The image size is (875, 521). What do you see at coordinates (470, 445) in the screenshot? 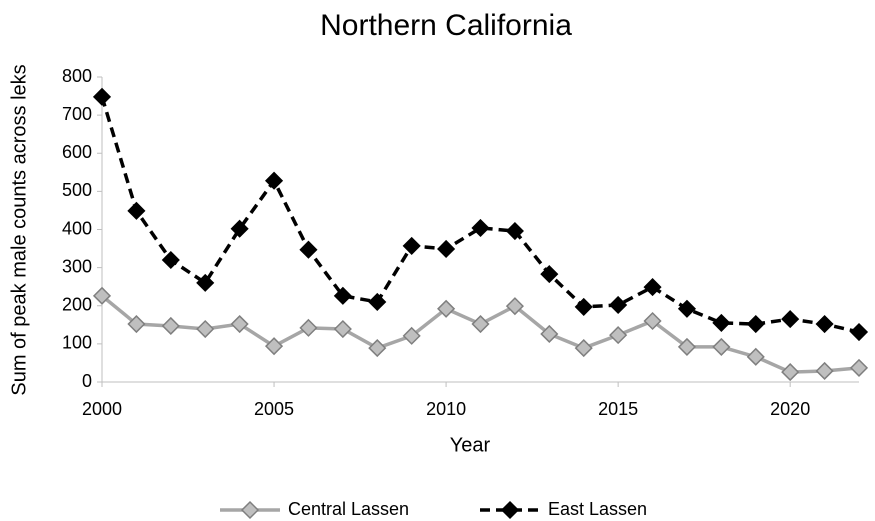
I see `x-axis-label: Year` at bounding box center [470, 445].